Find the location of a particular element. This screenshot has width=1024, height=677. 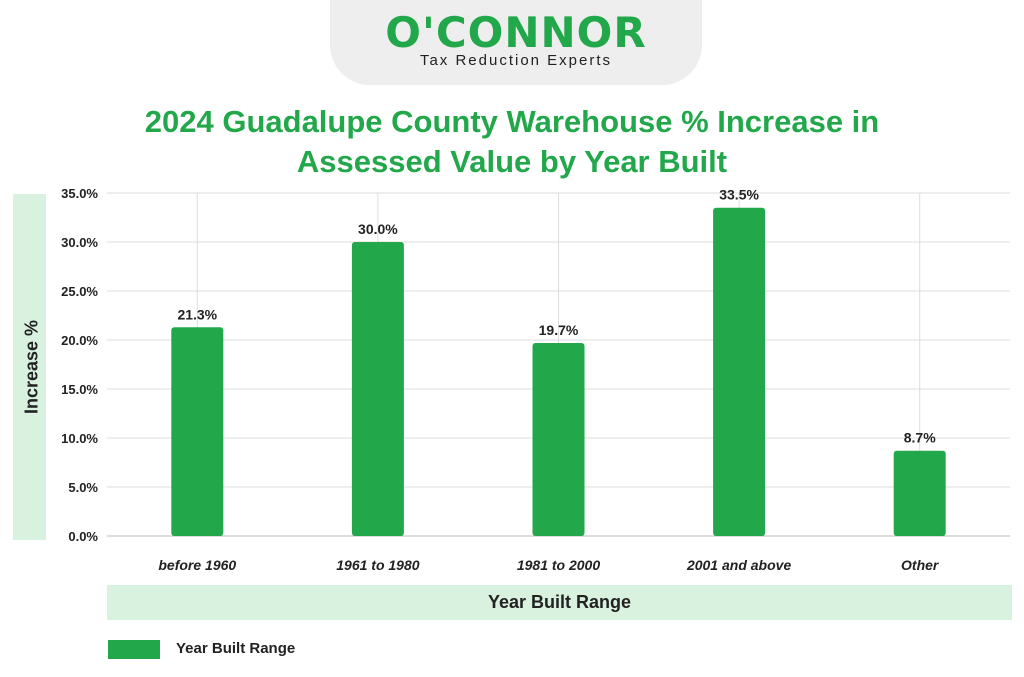

legend-swatch is located at coordinates (134, 649).